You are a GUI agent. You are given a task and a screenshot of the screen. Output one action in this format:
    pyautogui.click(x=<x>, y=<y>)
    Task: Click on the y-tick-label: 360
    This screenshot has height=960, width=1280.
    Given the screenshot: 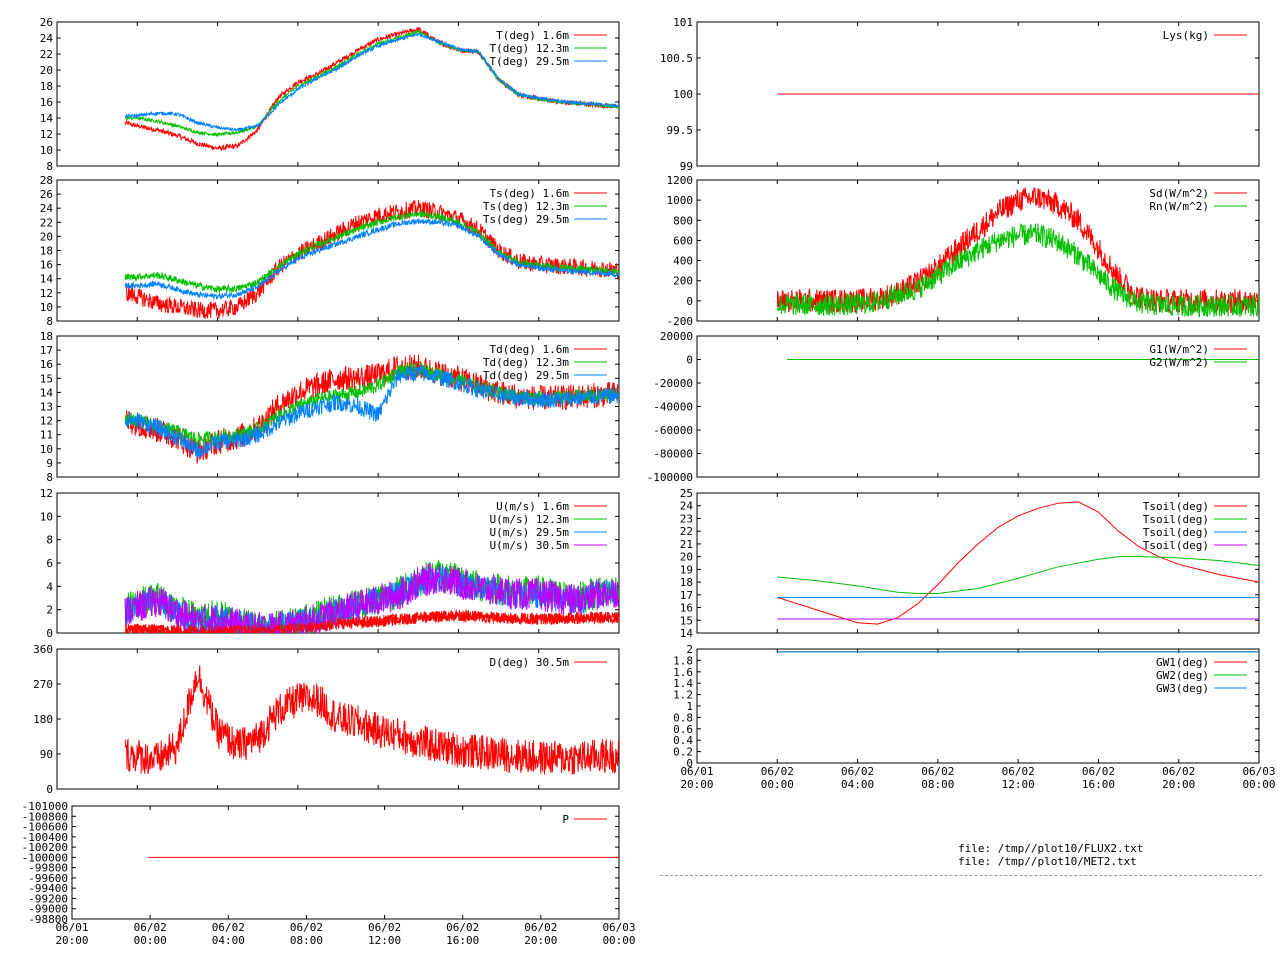 What is the action you would take?
    pyautogui.click(x=43, y=649)
    